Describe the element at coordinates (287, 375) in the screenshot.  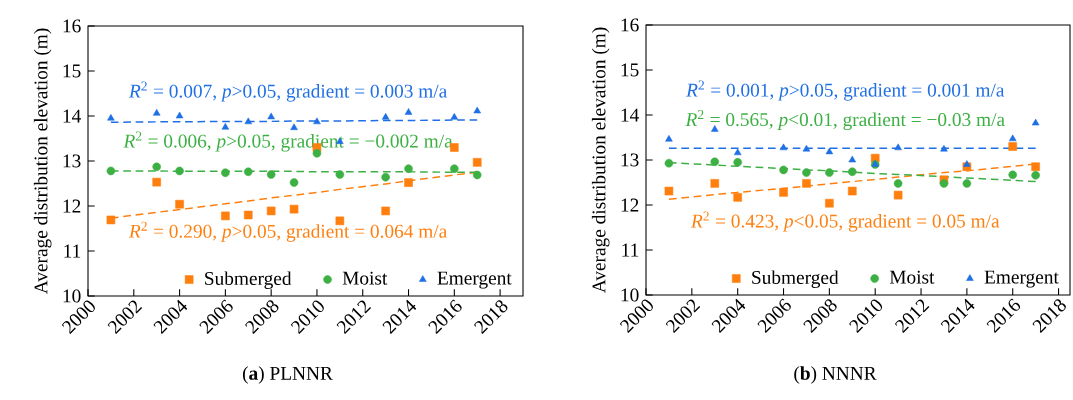
I see `text: (a) PLNNR` at that location.